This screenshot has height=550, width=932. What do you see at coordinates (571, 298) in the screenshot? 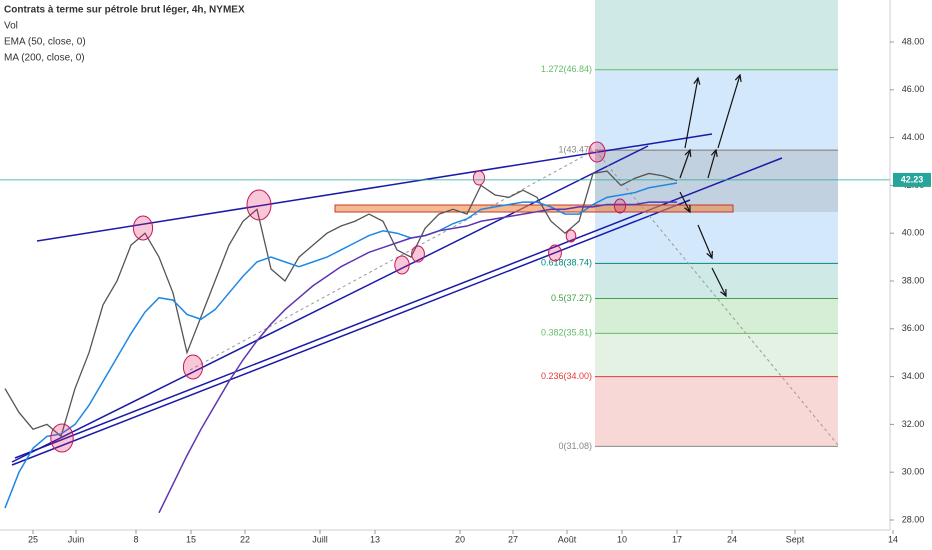
I see `fib-label: 0.5(37.27)` at bounding box center [571, 298].